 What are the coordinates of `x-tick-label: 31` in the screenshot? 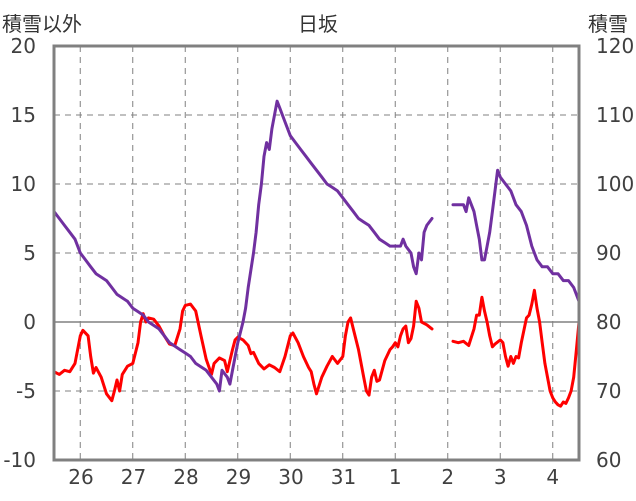 It's located at (343, 477).